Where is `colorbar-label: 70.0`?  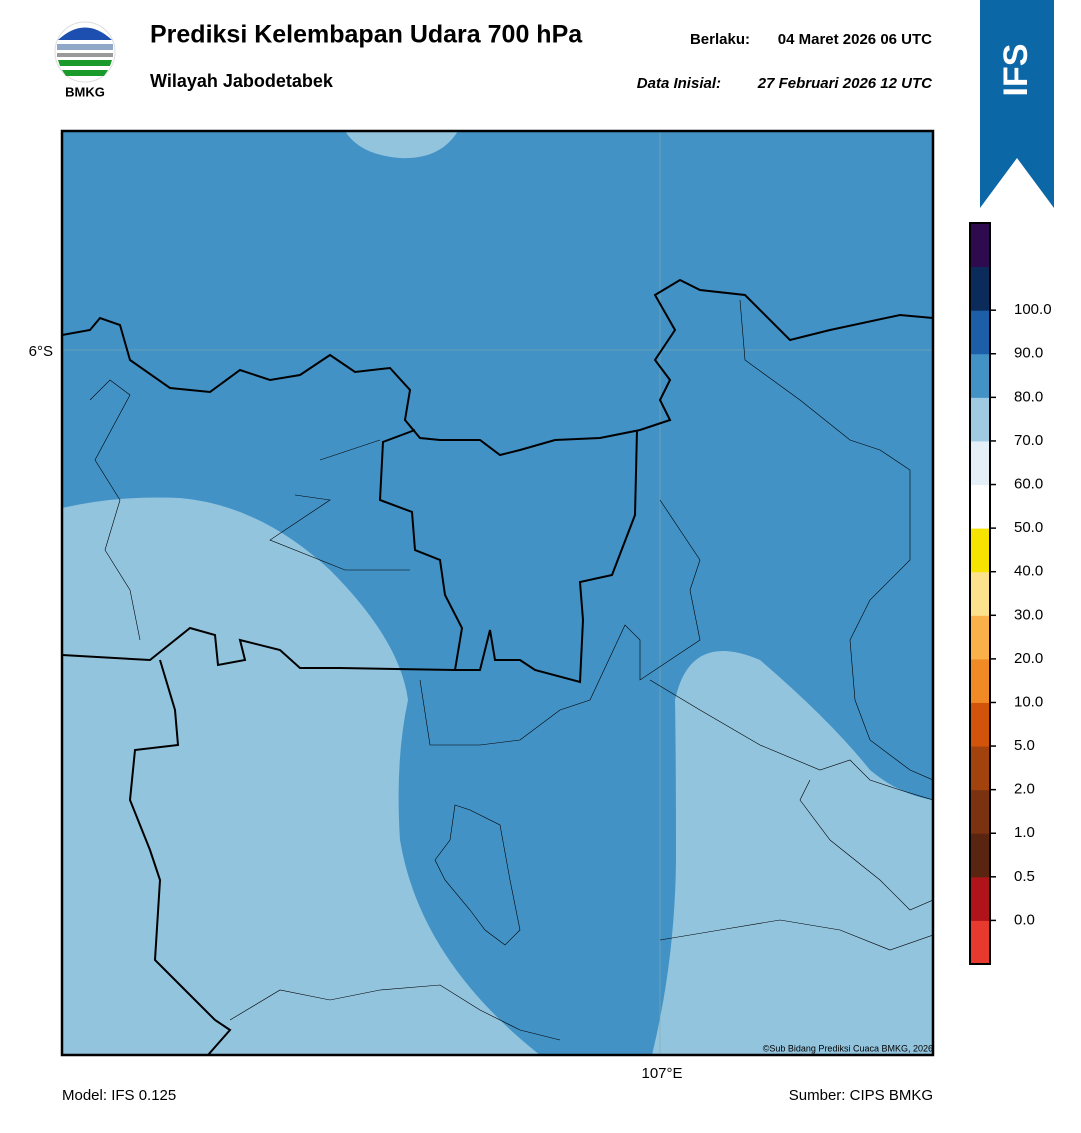
colorbar-label: 70.0 is located at coordinates (1028, 440).